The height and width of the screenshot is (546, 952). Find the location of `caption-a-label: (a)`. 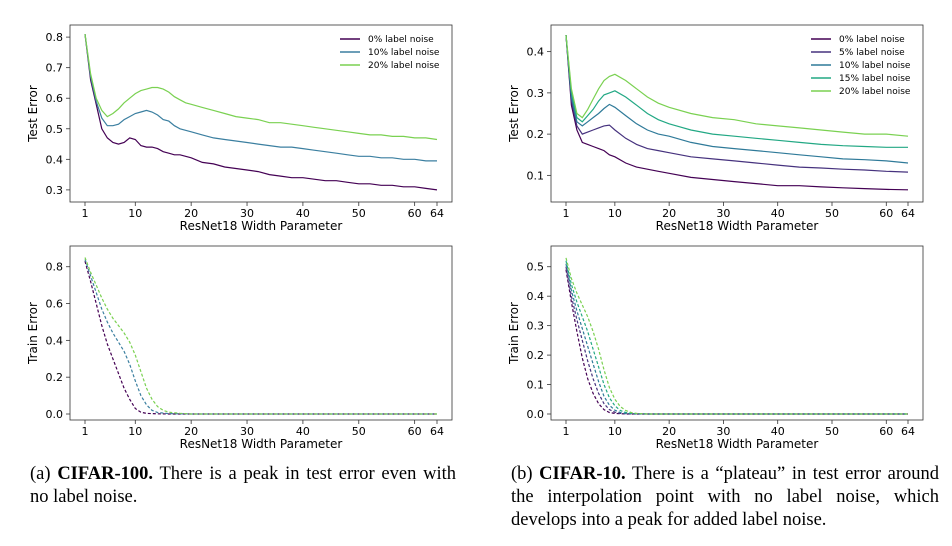

caption-a-label: (a) is located at coordinates (40, 474).